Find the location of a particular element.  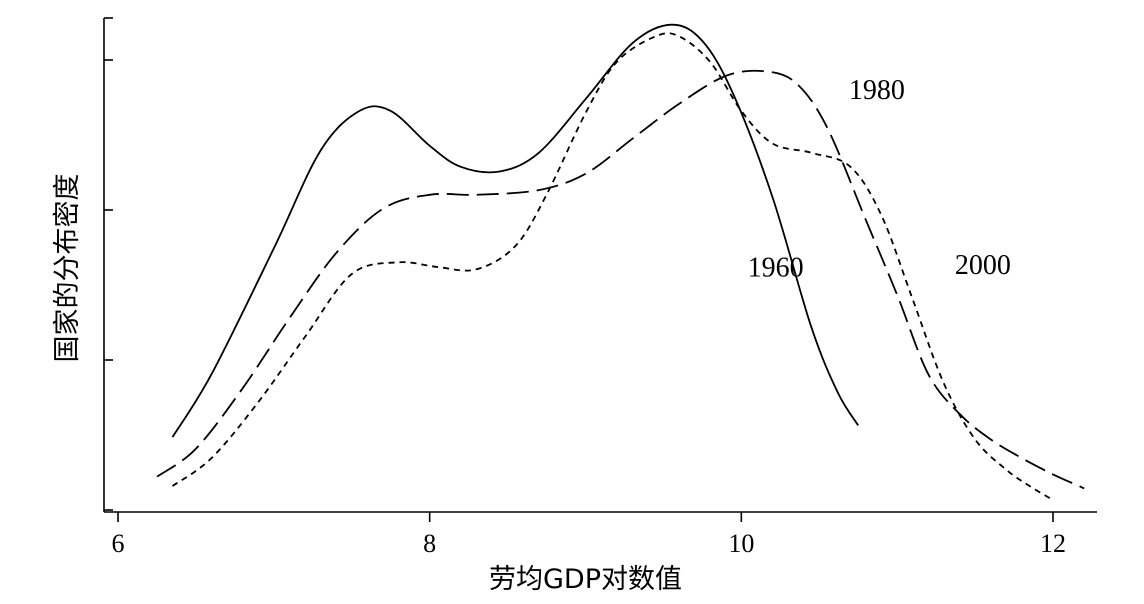

x-tick-label: 8 is located at coordinates (429, 543).